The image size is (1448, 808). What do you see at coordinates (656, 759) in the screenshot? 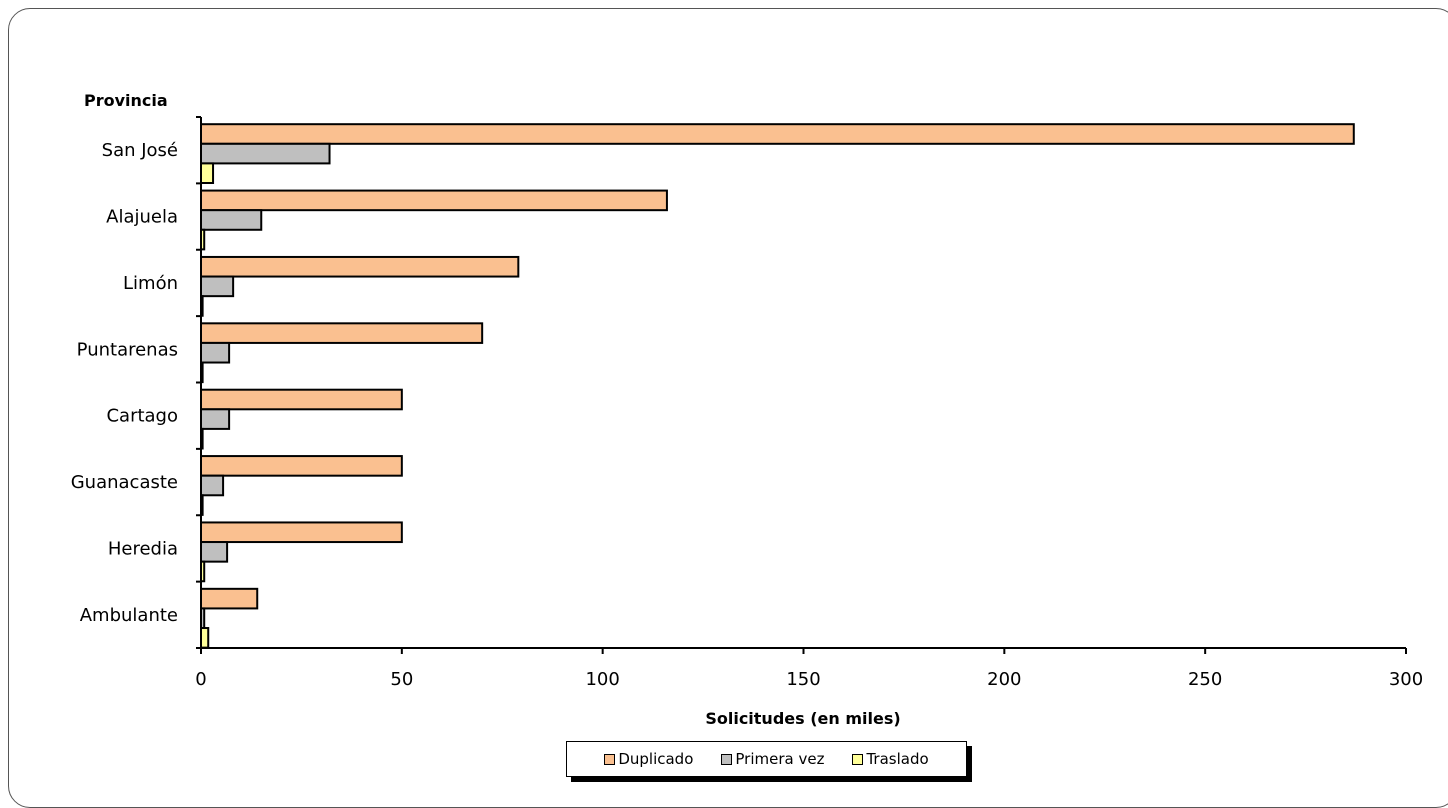
I see `legend-label-duplicado: Duplicado` at bounding box center [656, 759].